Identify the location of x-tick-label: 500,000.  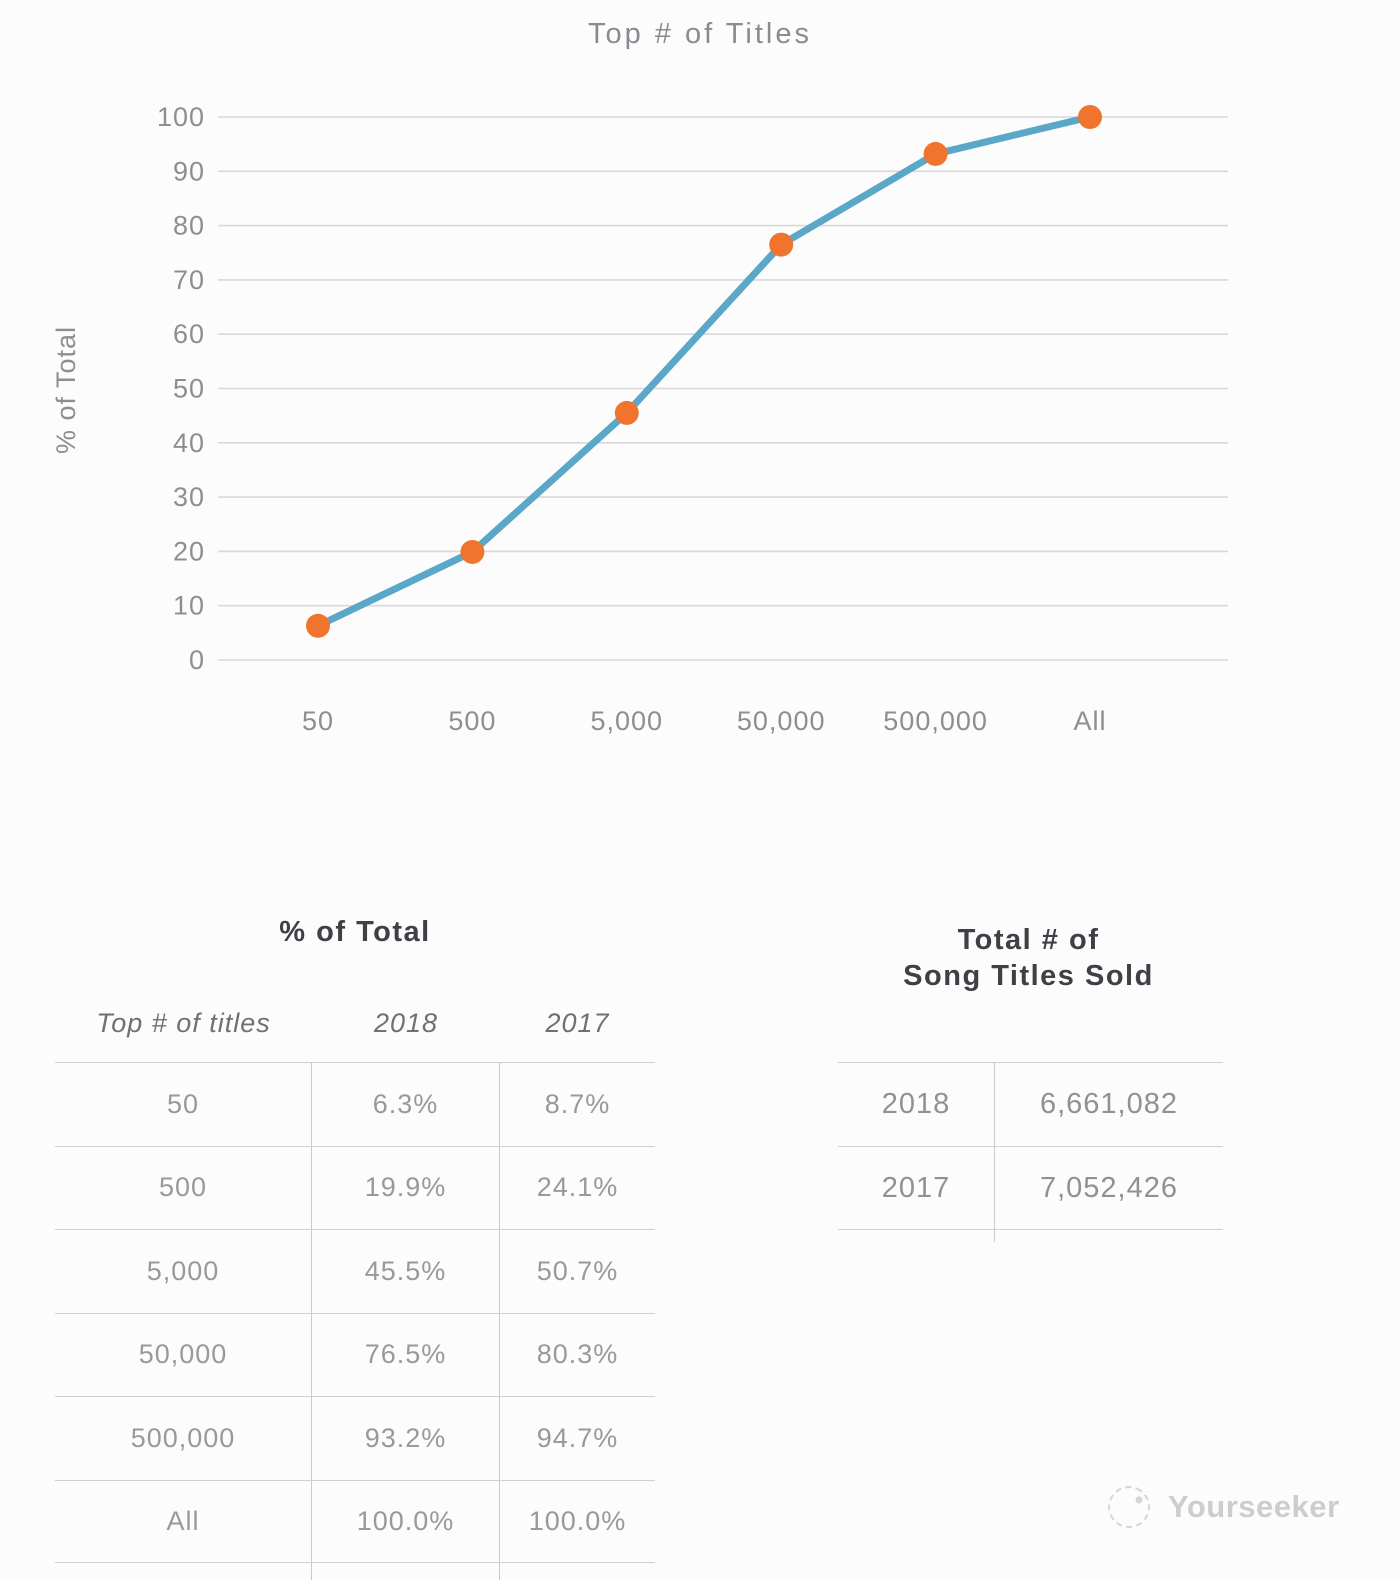
(935, 721).